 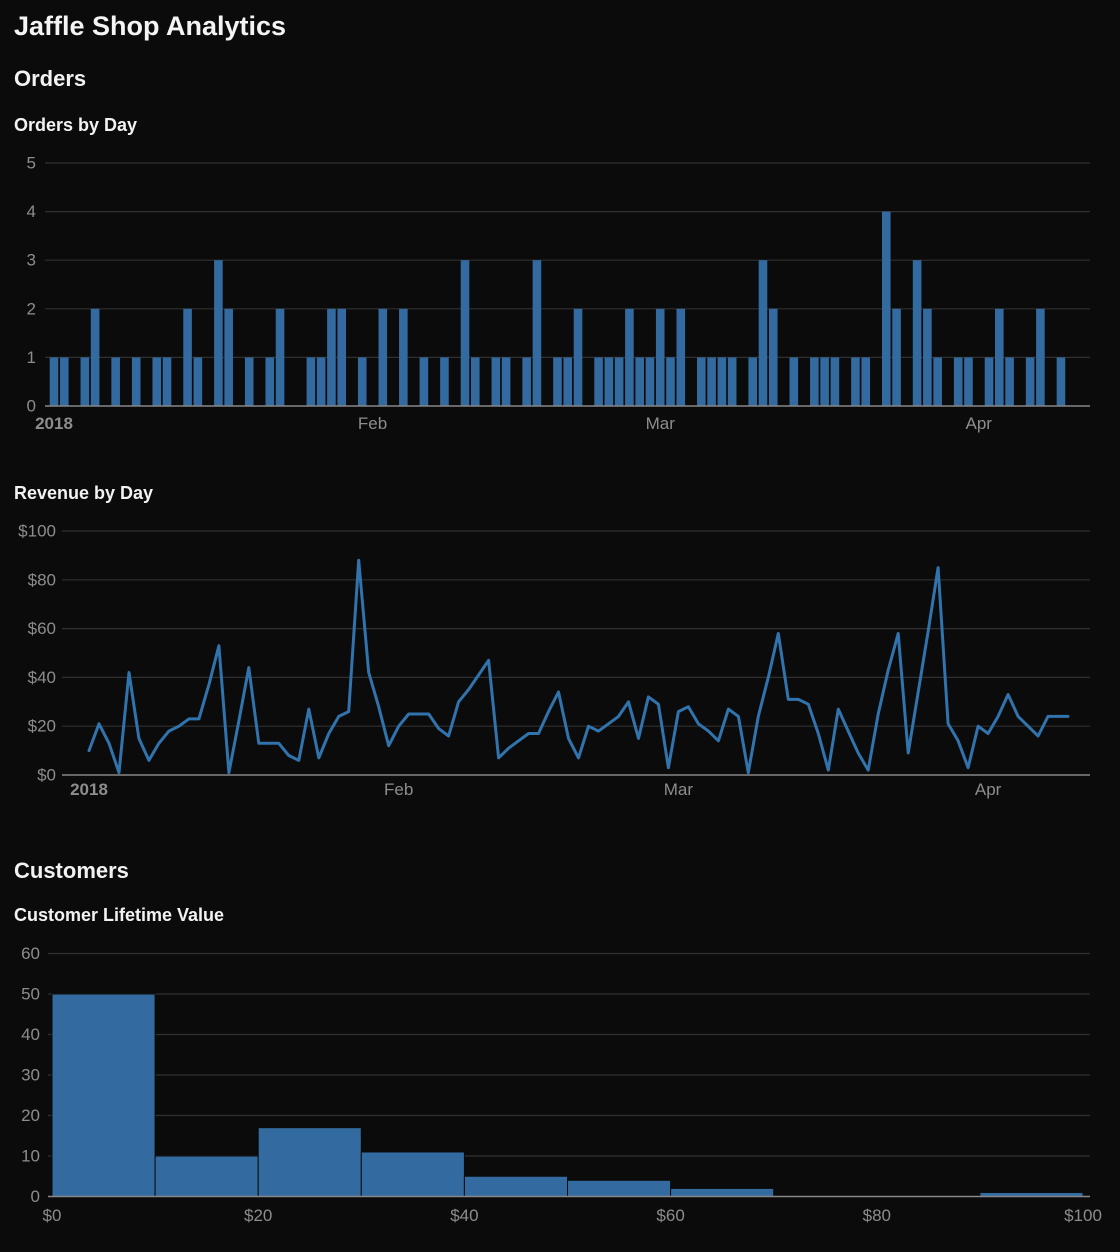 I want to click on chart-title-orders-by-day: Orders by Day, so click(x=76, y=125).